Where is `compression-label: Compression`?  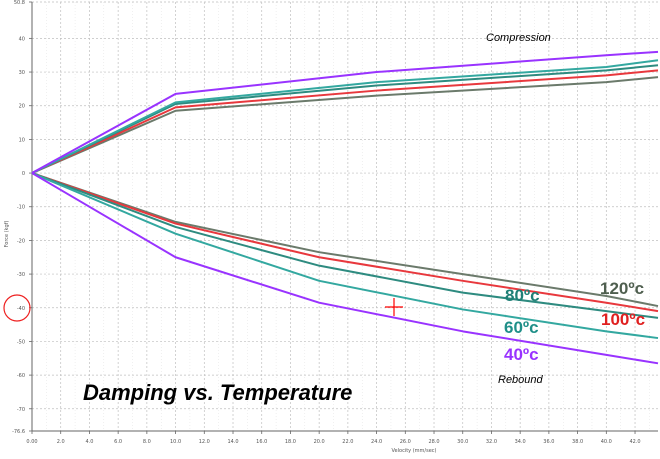
compression-label: Compression is located at coordinates (518, 38).